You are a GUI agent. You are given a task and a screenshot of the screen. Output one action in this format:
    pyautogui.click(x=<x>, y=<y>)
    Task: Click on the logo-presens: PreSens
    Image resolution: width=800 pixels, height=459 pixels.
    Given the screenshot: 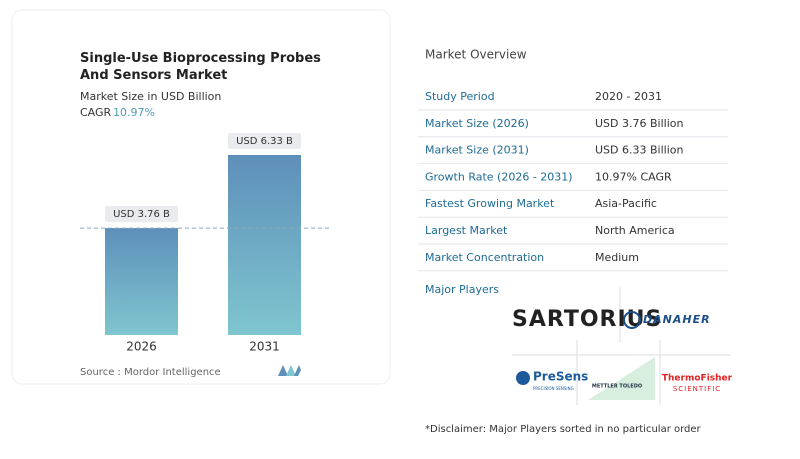 What is the action you would take?
    pyautogui.click(x=560, y=377)
    